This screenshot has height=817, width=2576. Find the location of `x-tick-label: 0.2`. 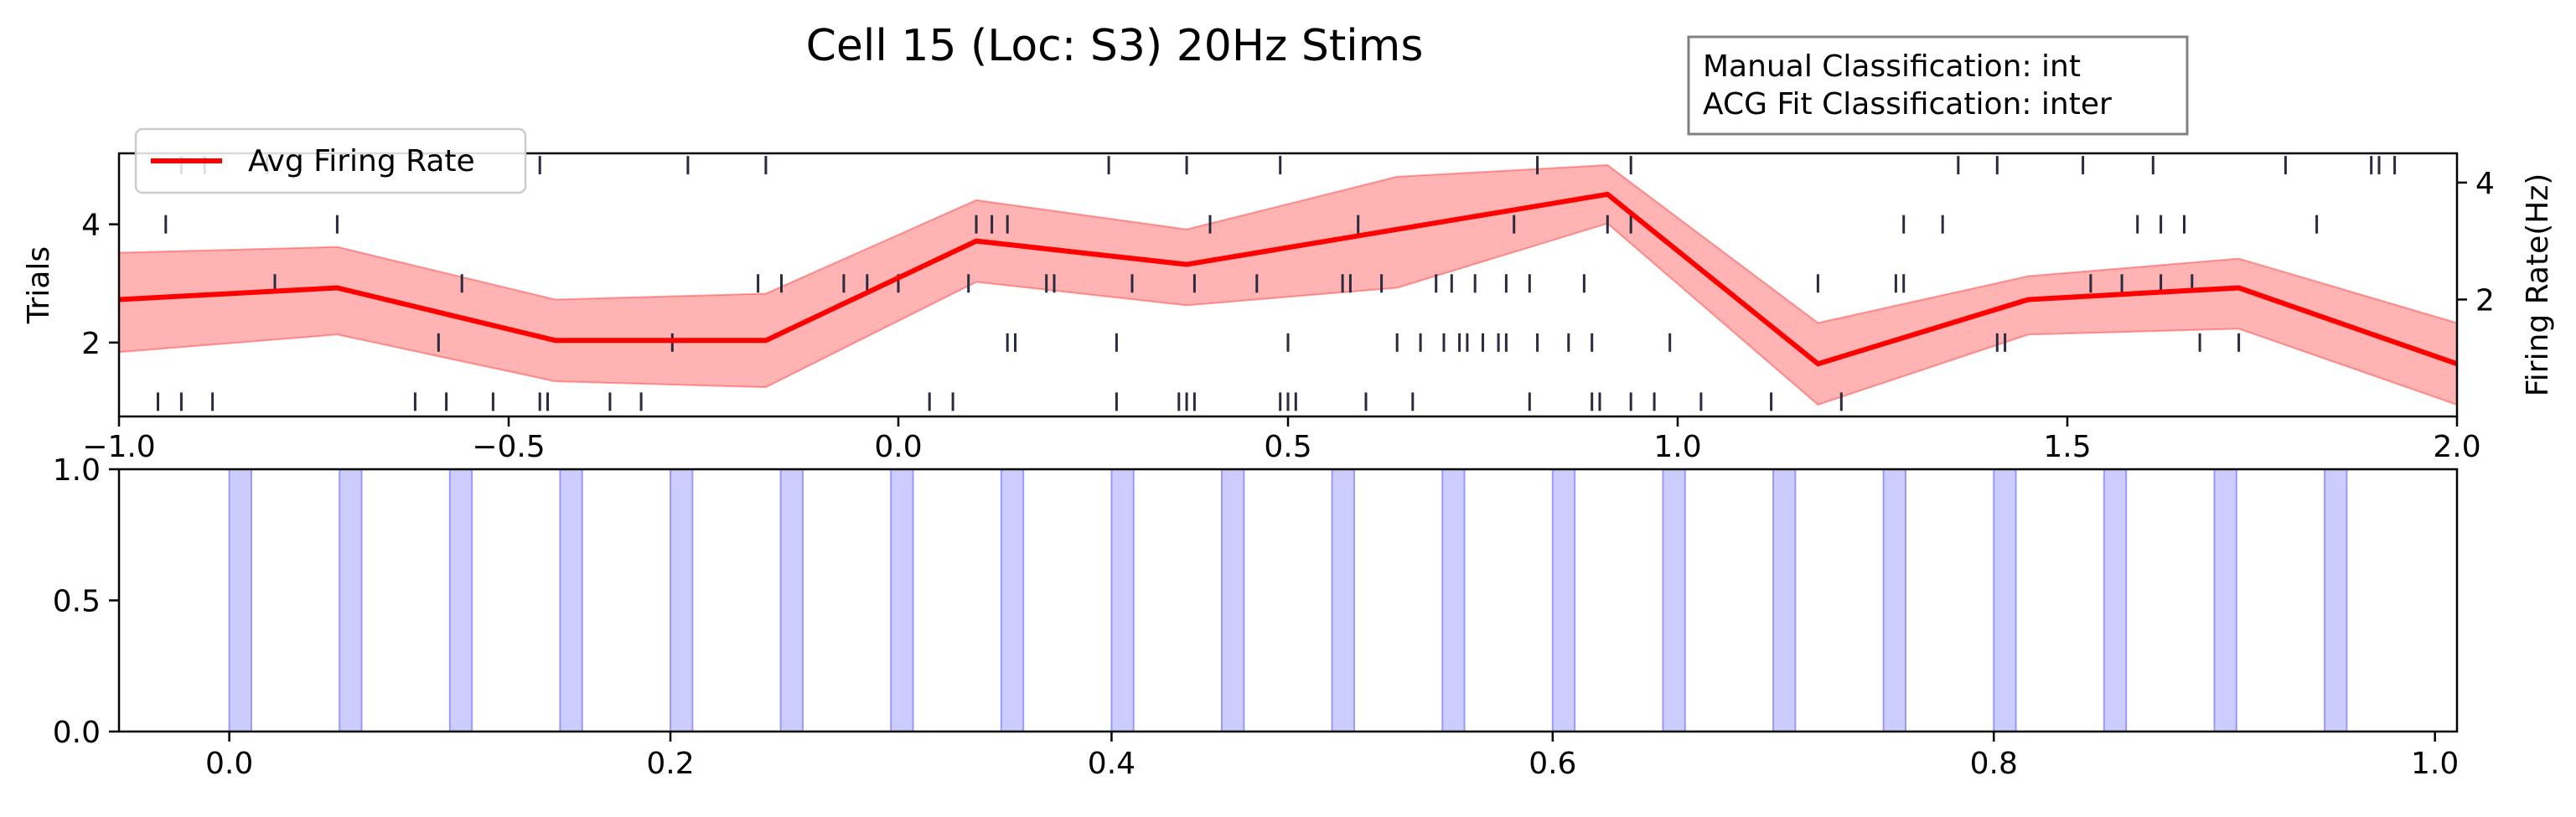

x-tick-label: 0.2 is located at coordinates (670, 764).